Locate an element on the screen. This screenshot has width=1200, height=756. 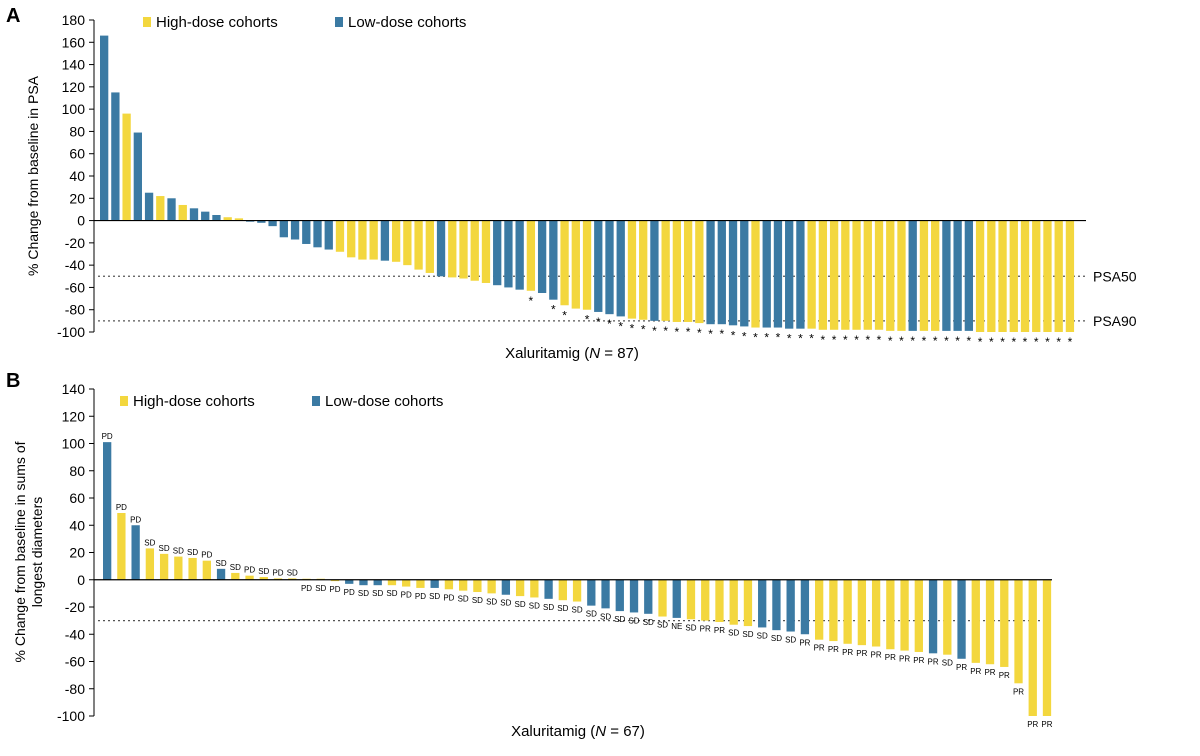
y-tick-label: -80 is located at coordinates (75, 310).